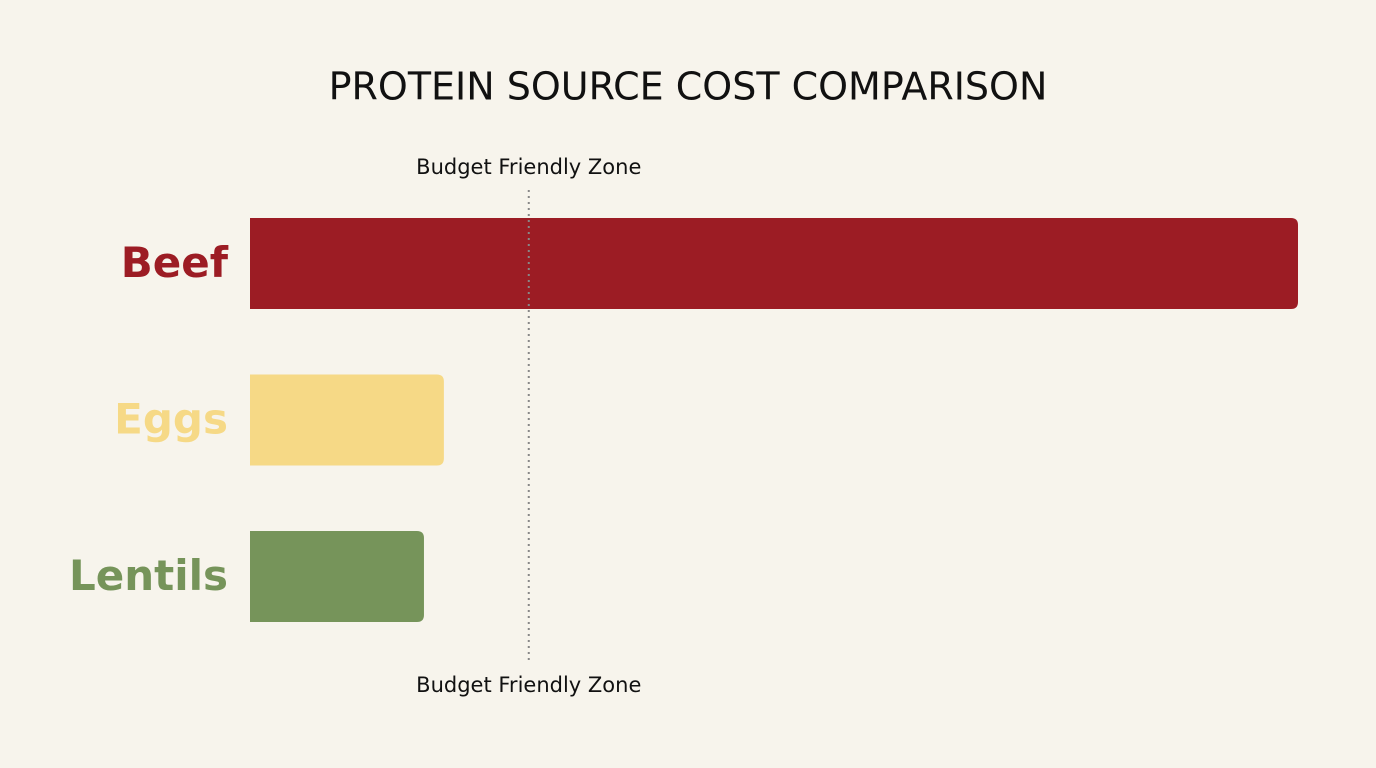 The image size is (1376, 768). I want to click on category-label: Lentils, so click(148, 575).